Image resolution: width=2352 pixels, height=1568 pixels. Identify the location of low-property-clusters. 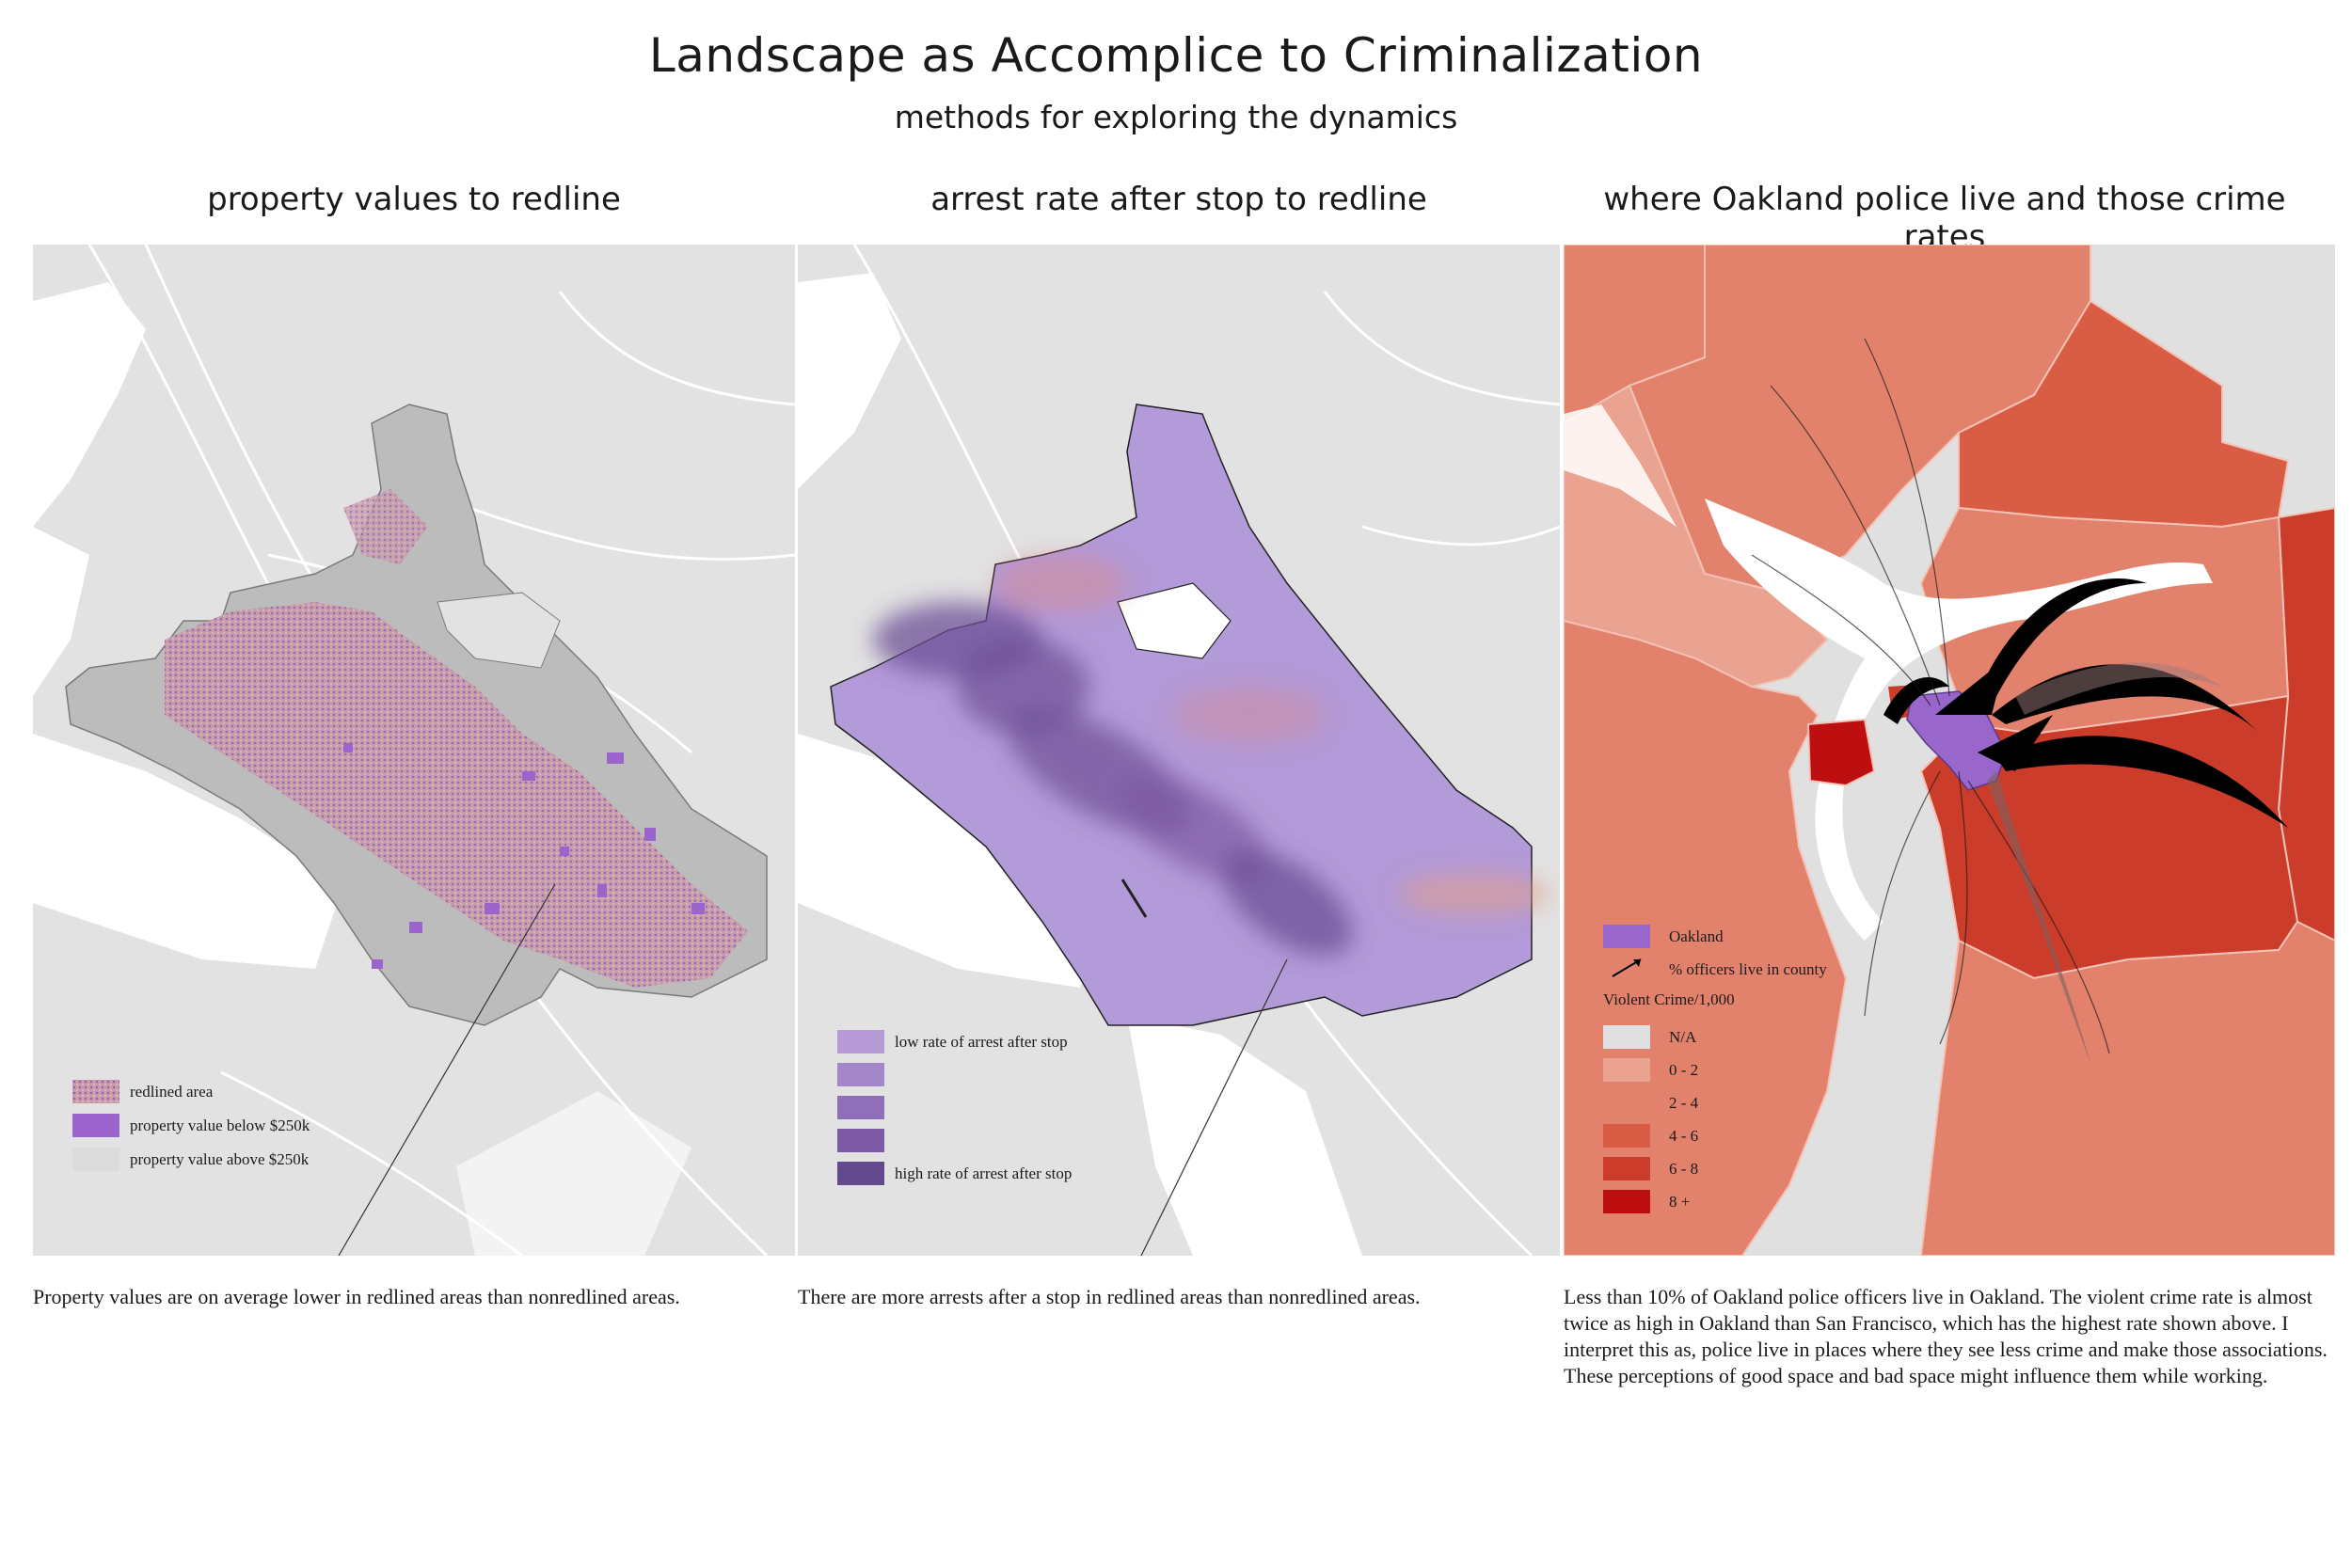
(524, 856).